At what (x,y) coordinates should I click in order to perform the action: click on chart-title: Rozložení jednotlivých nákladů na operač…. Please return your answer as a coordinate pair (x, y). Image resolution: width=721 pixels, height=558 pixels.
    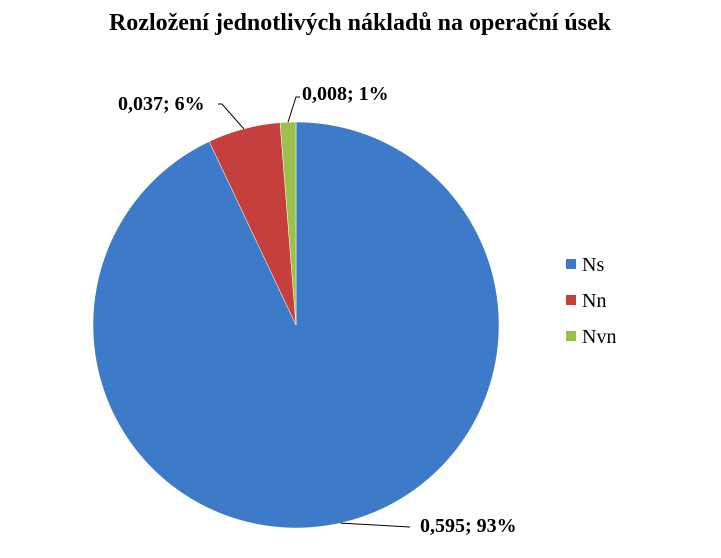
    Looking at the image, I should click on (360, 23).